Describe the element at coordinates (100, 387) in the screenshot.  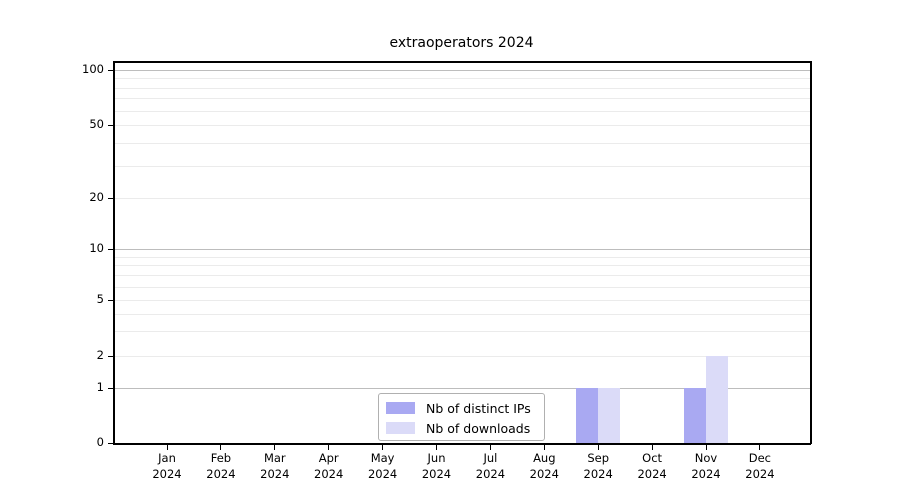
I see `y-tick-label: 1` at that location.